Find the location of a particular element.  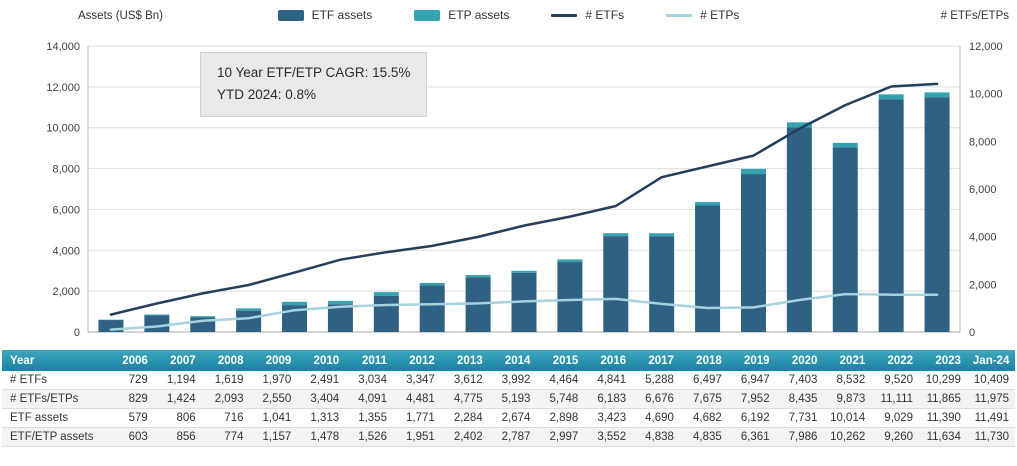

table-cell: 716 is located at coordinates (234, 418).